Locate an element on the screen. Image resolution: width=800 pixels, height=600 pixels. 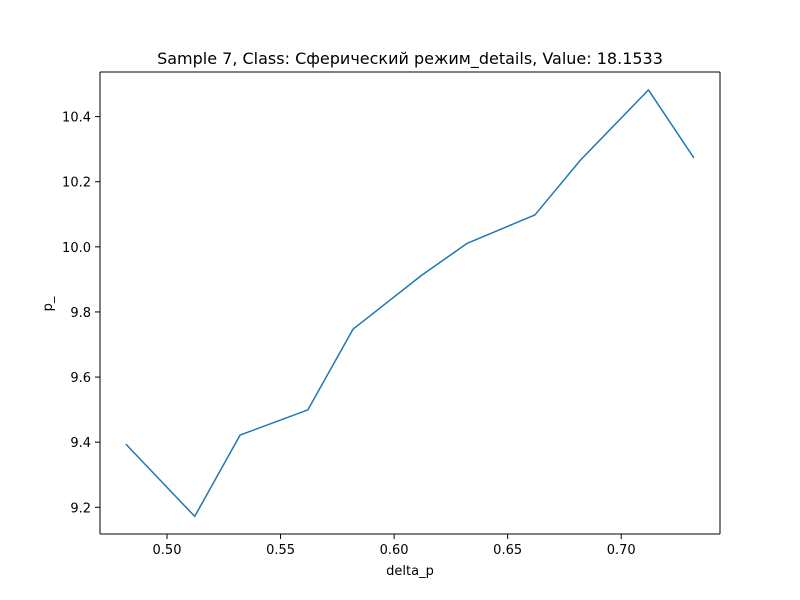
x-tick-label: 0.50 is located at coordinates (167, 550).